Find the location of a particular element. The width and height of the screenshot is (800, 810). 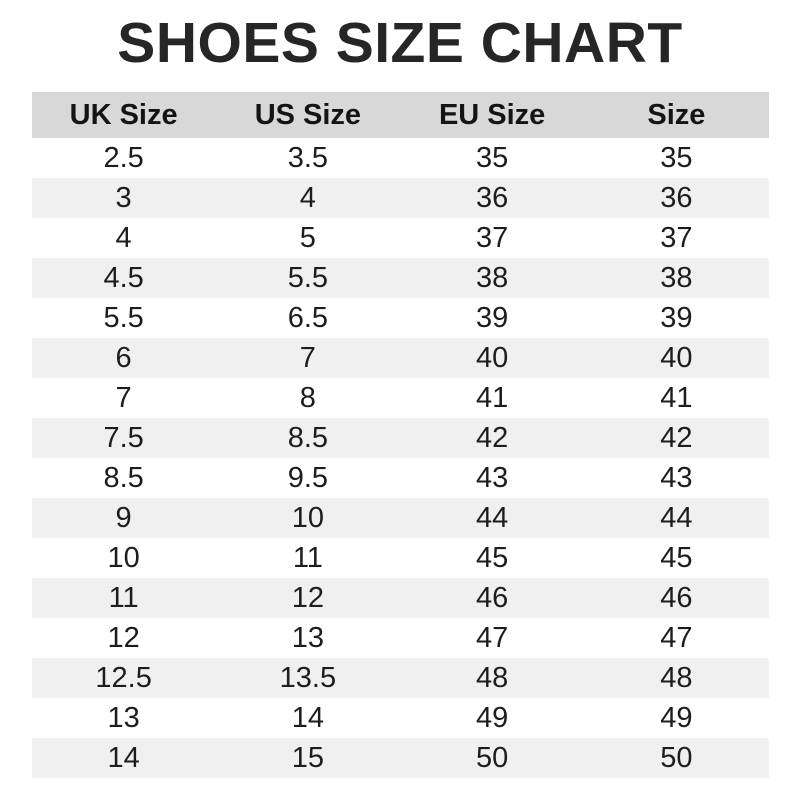

table-cell: 2.5 is located at coordinates (123, 158).